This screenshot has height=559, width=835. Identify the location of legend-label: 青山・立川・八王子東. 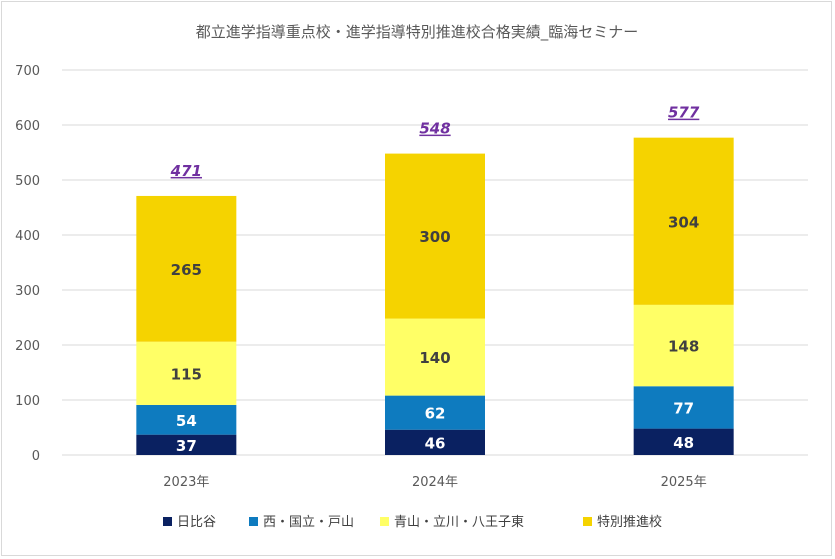
(459, 522).